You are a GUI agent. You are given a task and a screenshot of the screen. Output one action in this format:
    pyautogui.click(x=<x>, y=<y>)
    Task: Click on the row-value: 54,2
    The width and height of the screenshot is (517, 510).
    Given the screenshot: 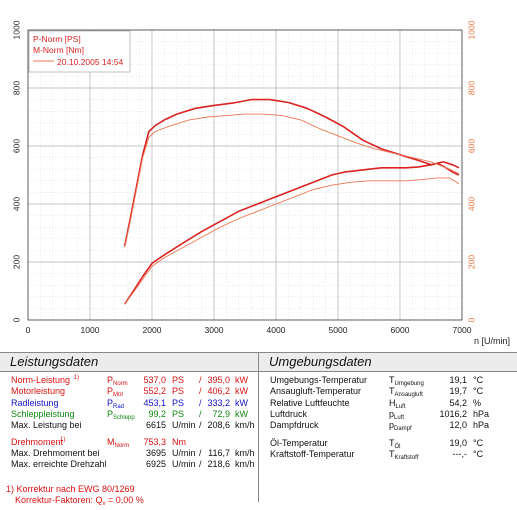 What is the action you would take?
    pyautogui.click(x=458, y=402)
    